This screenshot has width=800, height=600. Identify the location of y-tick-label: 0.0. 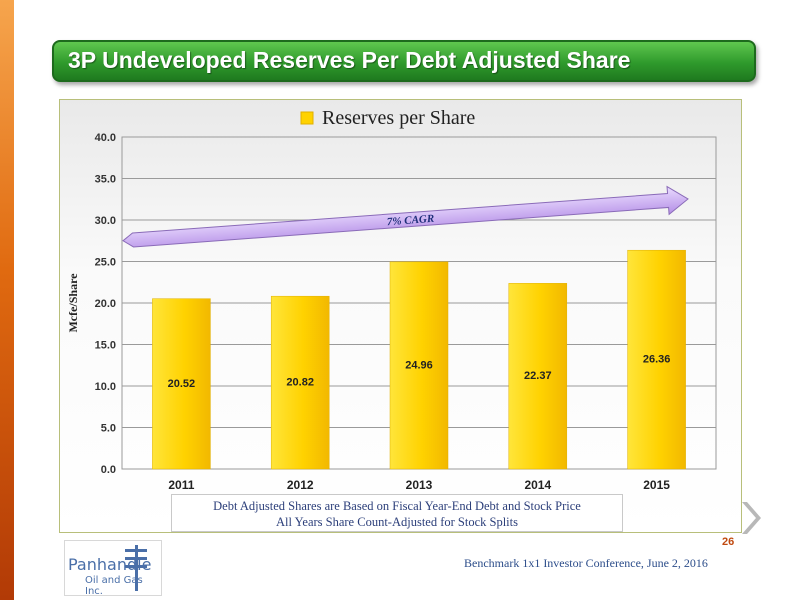
(108, 470).